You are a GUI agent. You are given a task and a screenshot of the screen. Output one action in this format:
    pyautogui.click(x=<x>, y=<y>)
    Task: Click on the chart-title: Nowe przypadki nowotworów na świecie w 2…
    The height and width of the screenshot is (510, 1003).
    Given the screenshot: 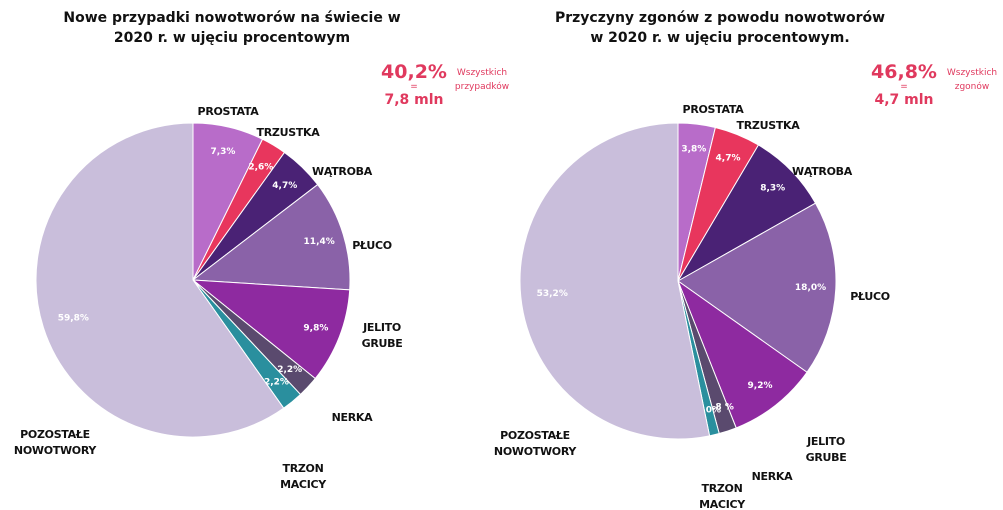 What is the action you would take?
    pyautogui.click(x=232, y=28)
    